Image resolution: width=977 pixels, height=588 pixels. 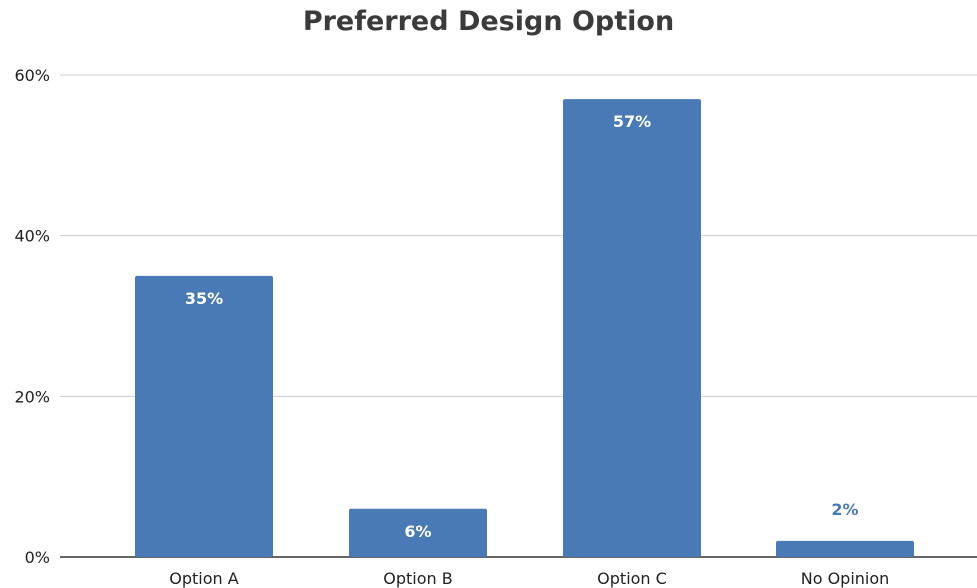 What do you see at coordinates (37, 557) in the screenshot?
I see `y-tick-label: 0%` at bounding box center [37, 557].